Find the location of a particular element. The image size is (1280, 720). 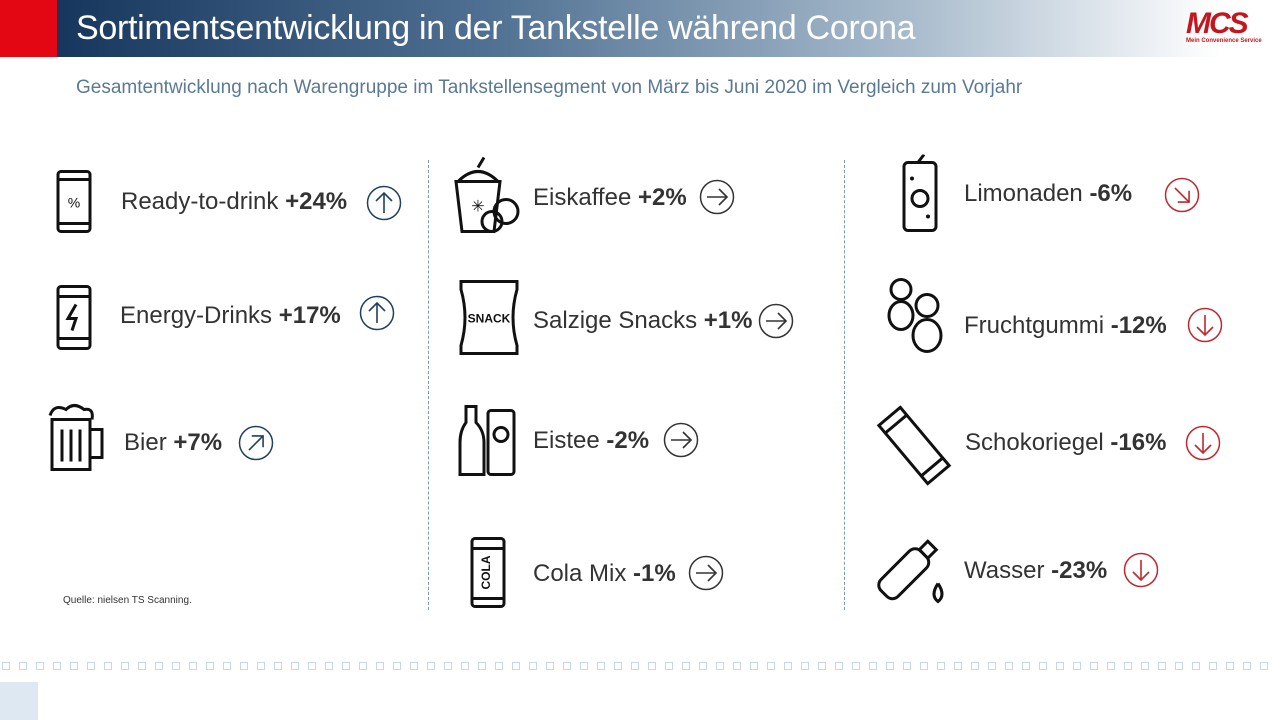

beer-mug-icon is located at coordinates (76, 440).